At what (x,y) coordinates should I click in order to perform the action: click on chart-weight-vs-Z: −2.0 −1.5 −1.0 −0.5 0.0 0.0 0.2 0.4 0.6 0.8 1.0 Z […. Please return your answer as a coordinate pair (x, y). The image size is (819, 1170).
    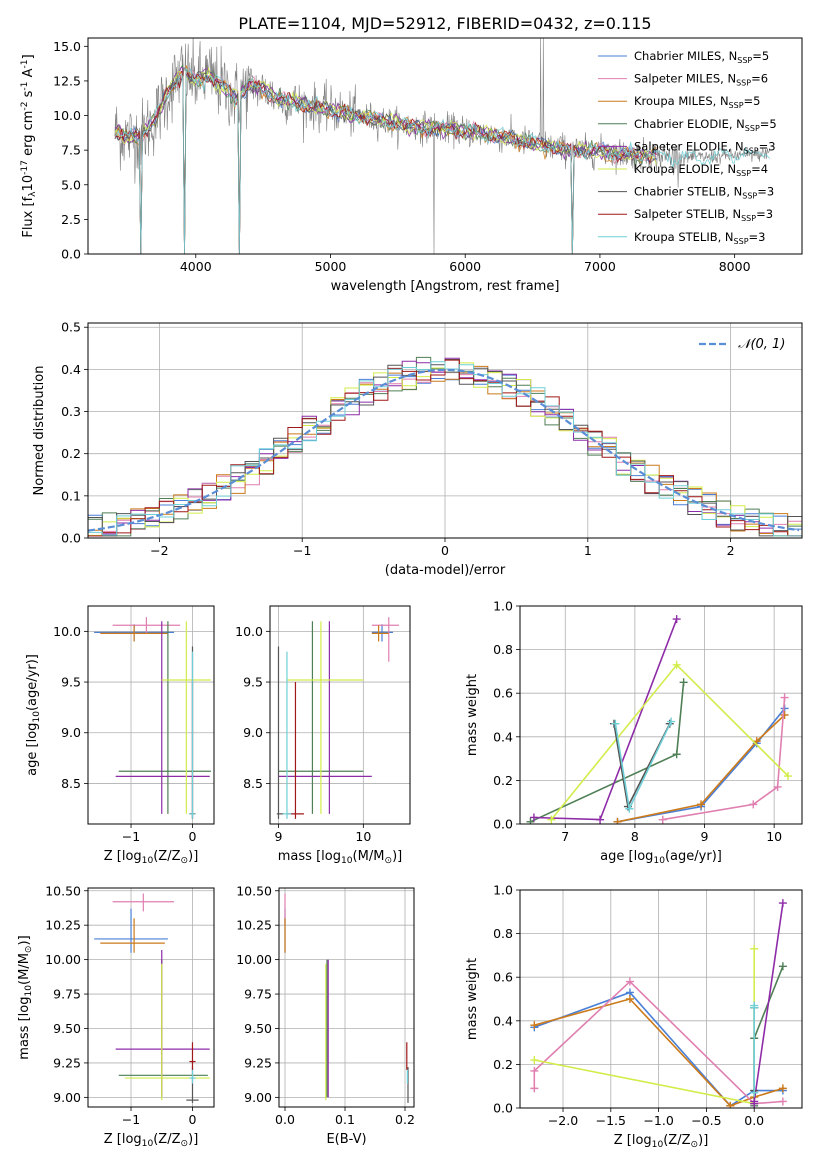
    Looking at the image, I should click on (634, 1016).